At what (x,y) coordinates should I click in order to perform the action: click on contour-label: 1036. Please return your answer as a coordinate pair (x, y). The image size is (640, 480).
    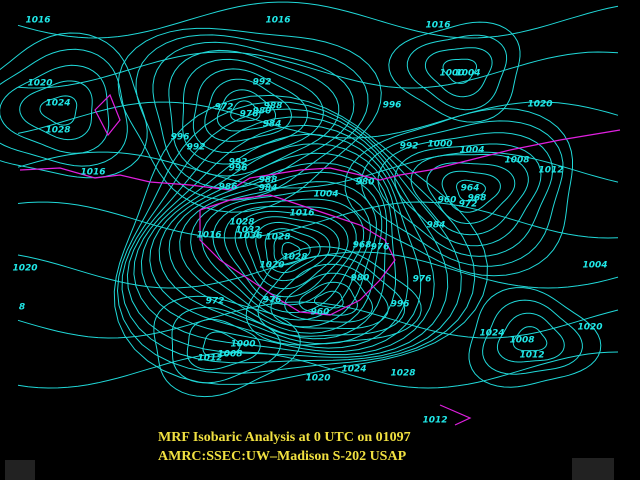
    Looking at the image, I should click on (249, 237).